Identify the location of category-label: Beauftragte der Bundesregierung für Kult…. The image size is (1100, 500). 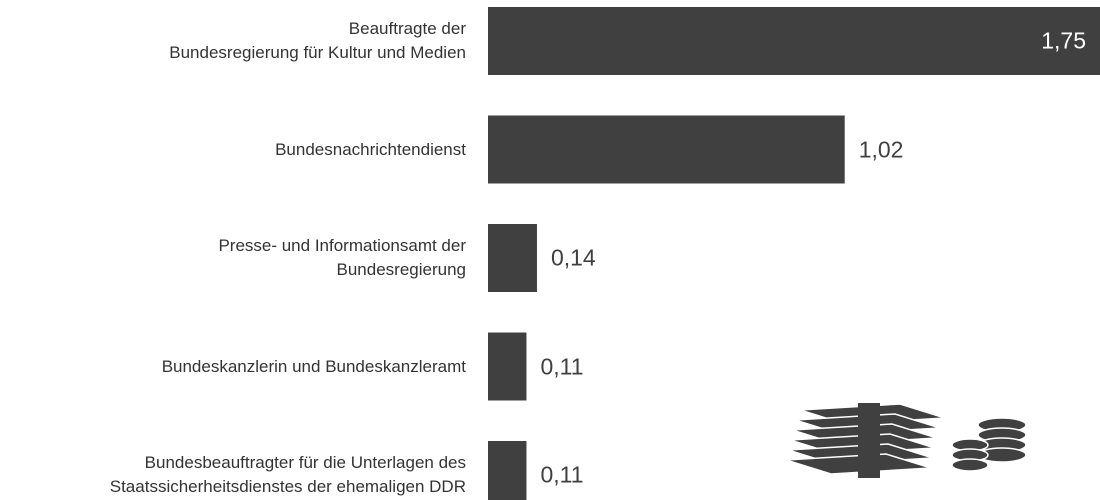
(317, 40).